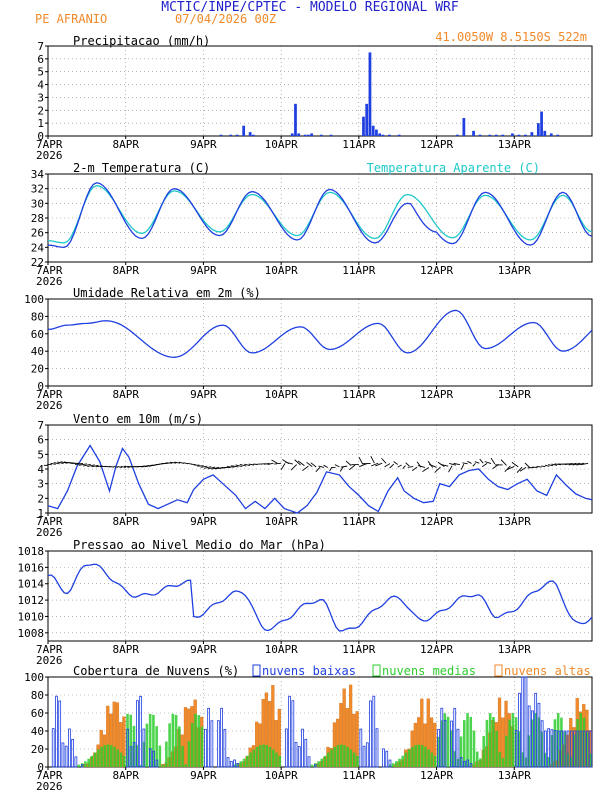  Describe the element at coordinates (49, 144) in the screenshot. I see `precip-xtick-label: 7APR` at that location.